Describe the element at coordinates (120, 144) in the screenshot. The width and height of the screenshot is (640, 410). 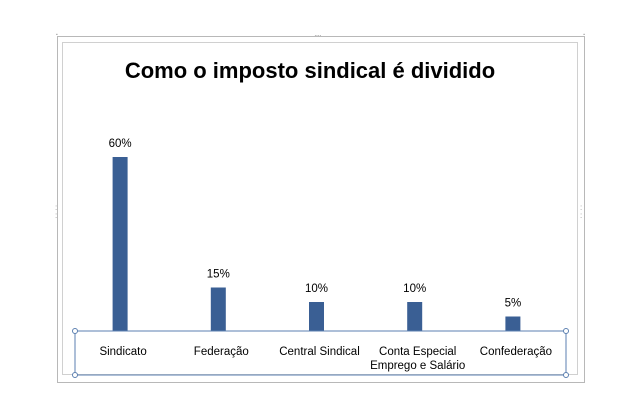
I see `data-label-0: 60%` at that location.